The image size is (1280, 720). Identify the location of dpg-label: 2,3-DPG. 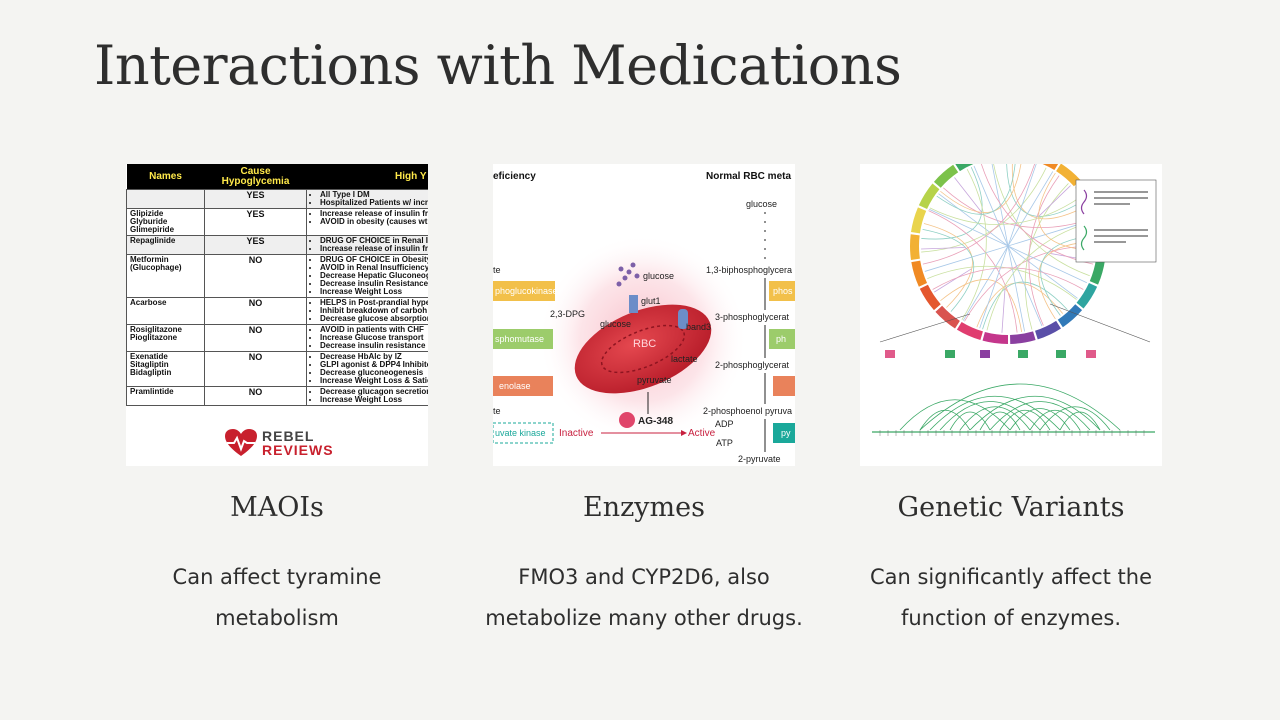
(567, 314).